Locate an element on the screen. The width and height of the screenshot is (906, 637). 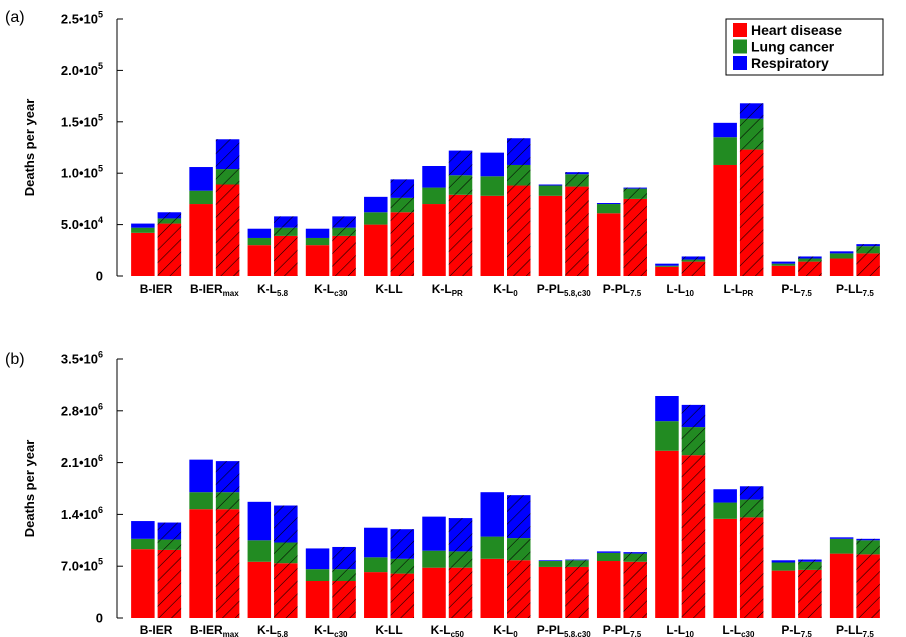
y-tick-label: 2.5•105 is located at coordinates (82, 18).